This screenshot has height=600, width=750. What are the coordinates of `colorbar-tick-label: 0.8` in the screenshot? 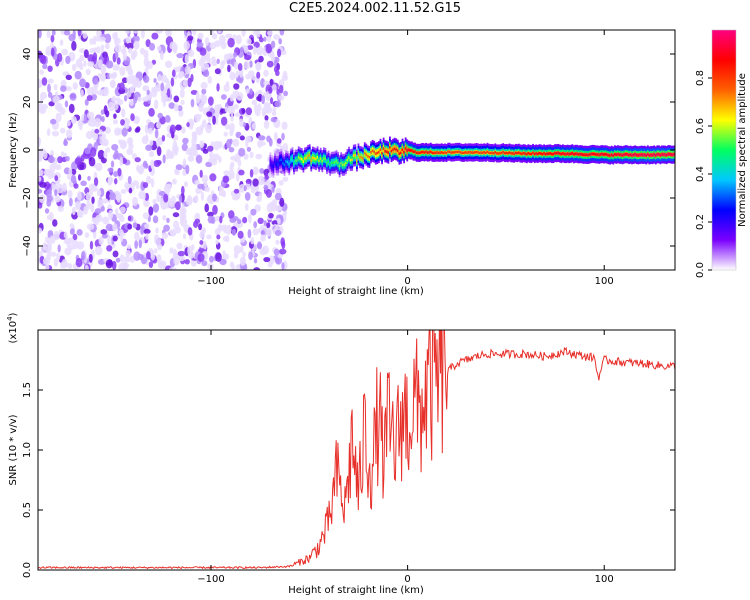 It's located at (700, 78).